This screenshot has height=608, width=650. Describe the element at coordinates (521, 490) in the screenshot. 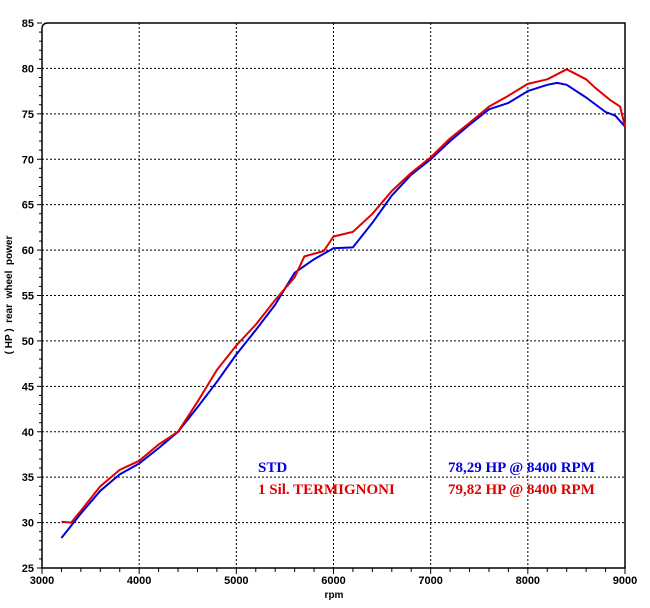

I see `legend-termignoni-peak: 79,82 HP @ 8400 RPM` at that location.